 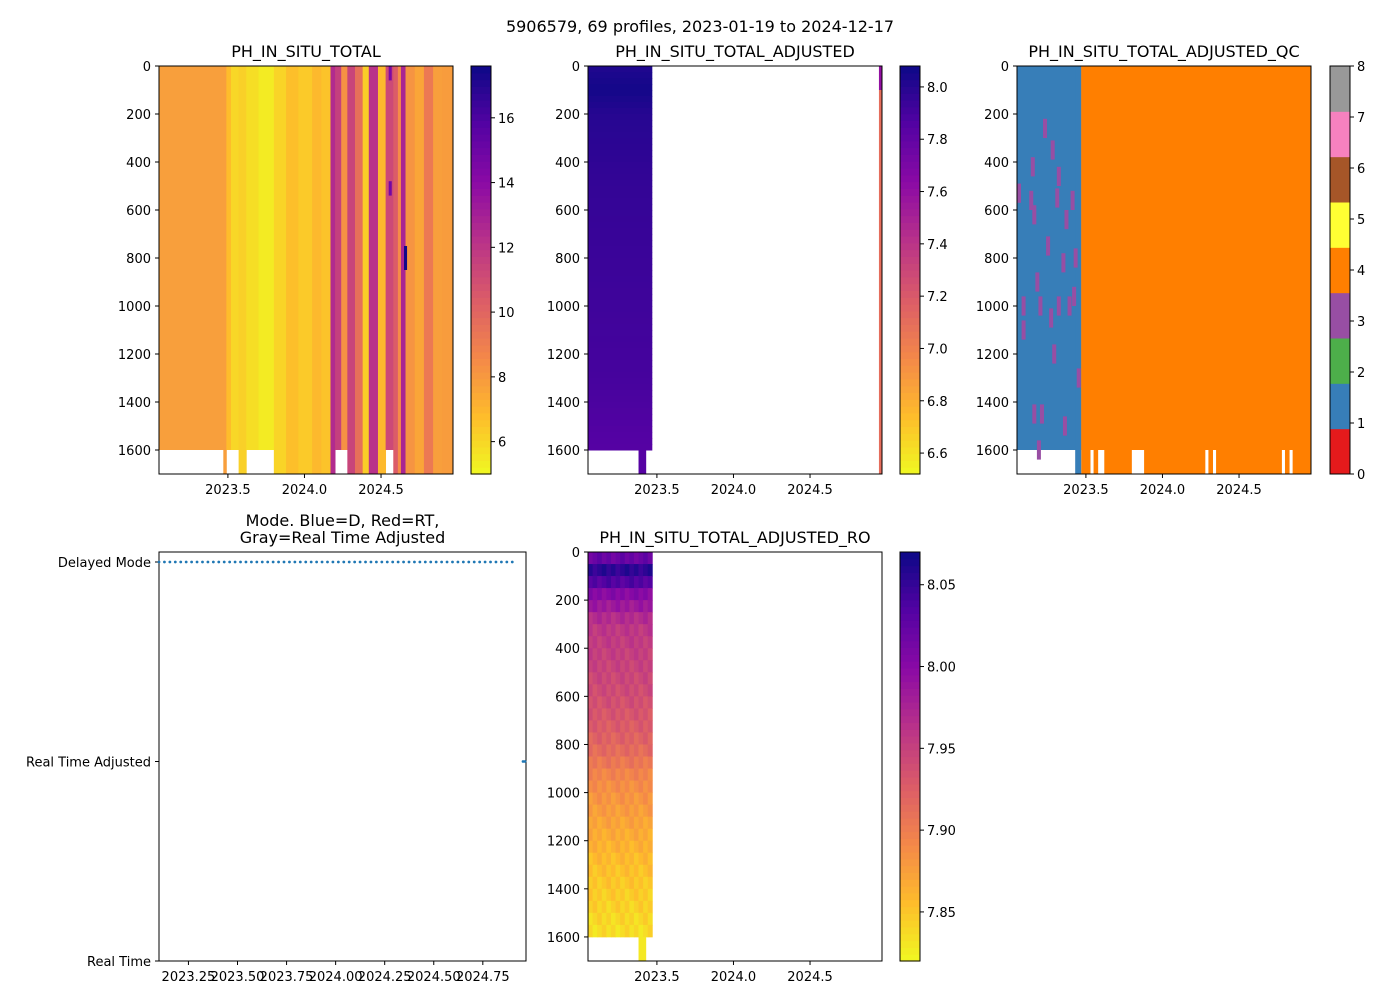 I want to click on y-tick-label: 1400, so click(x=563, y=403).